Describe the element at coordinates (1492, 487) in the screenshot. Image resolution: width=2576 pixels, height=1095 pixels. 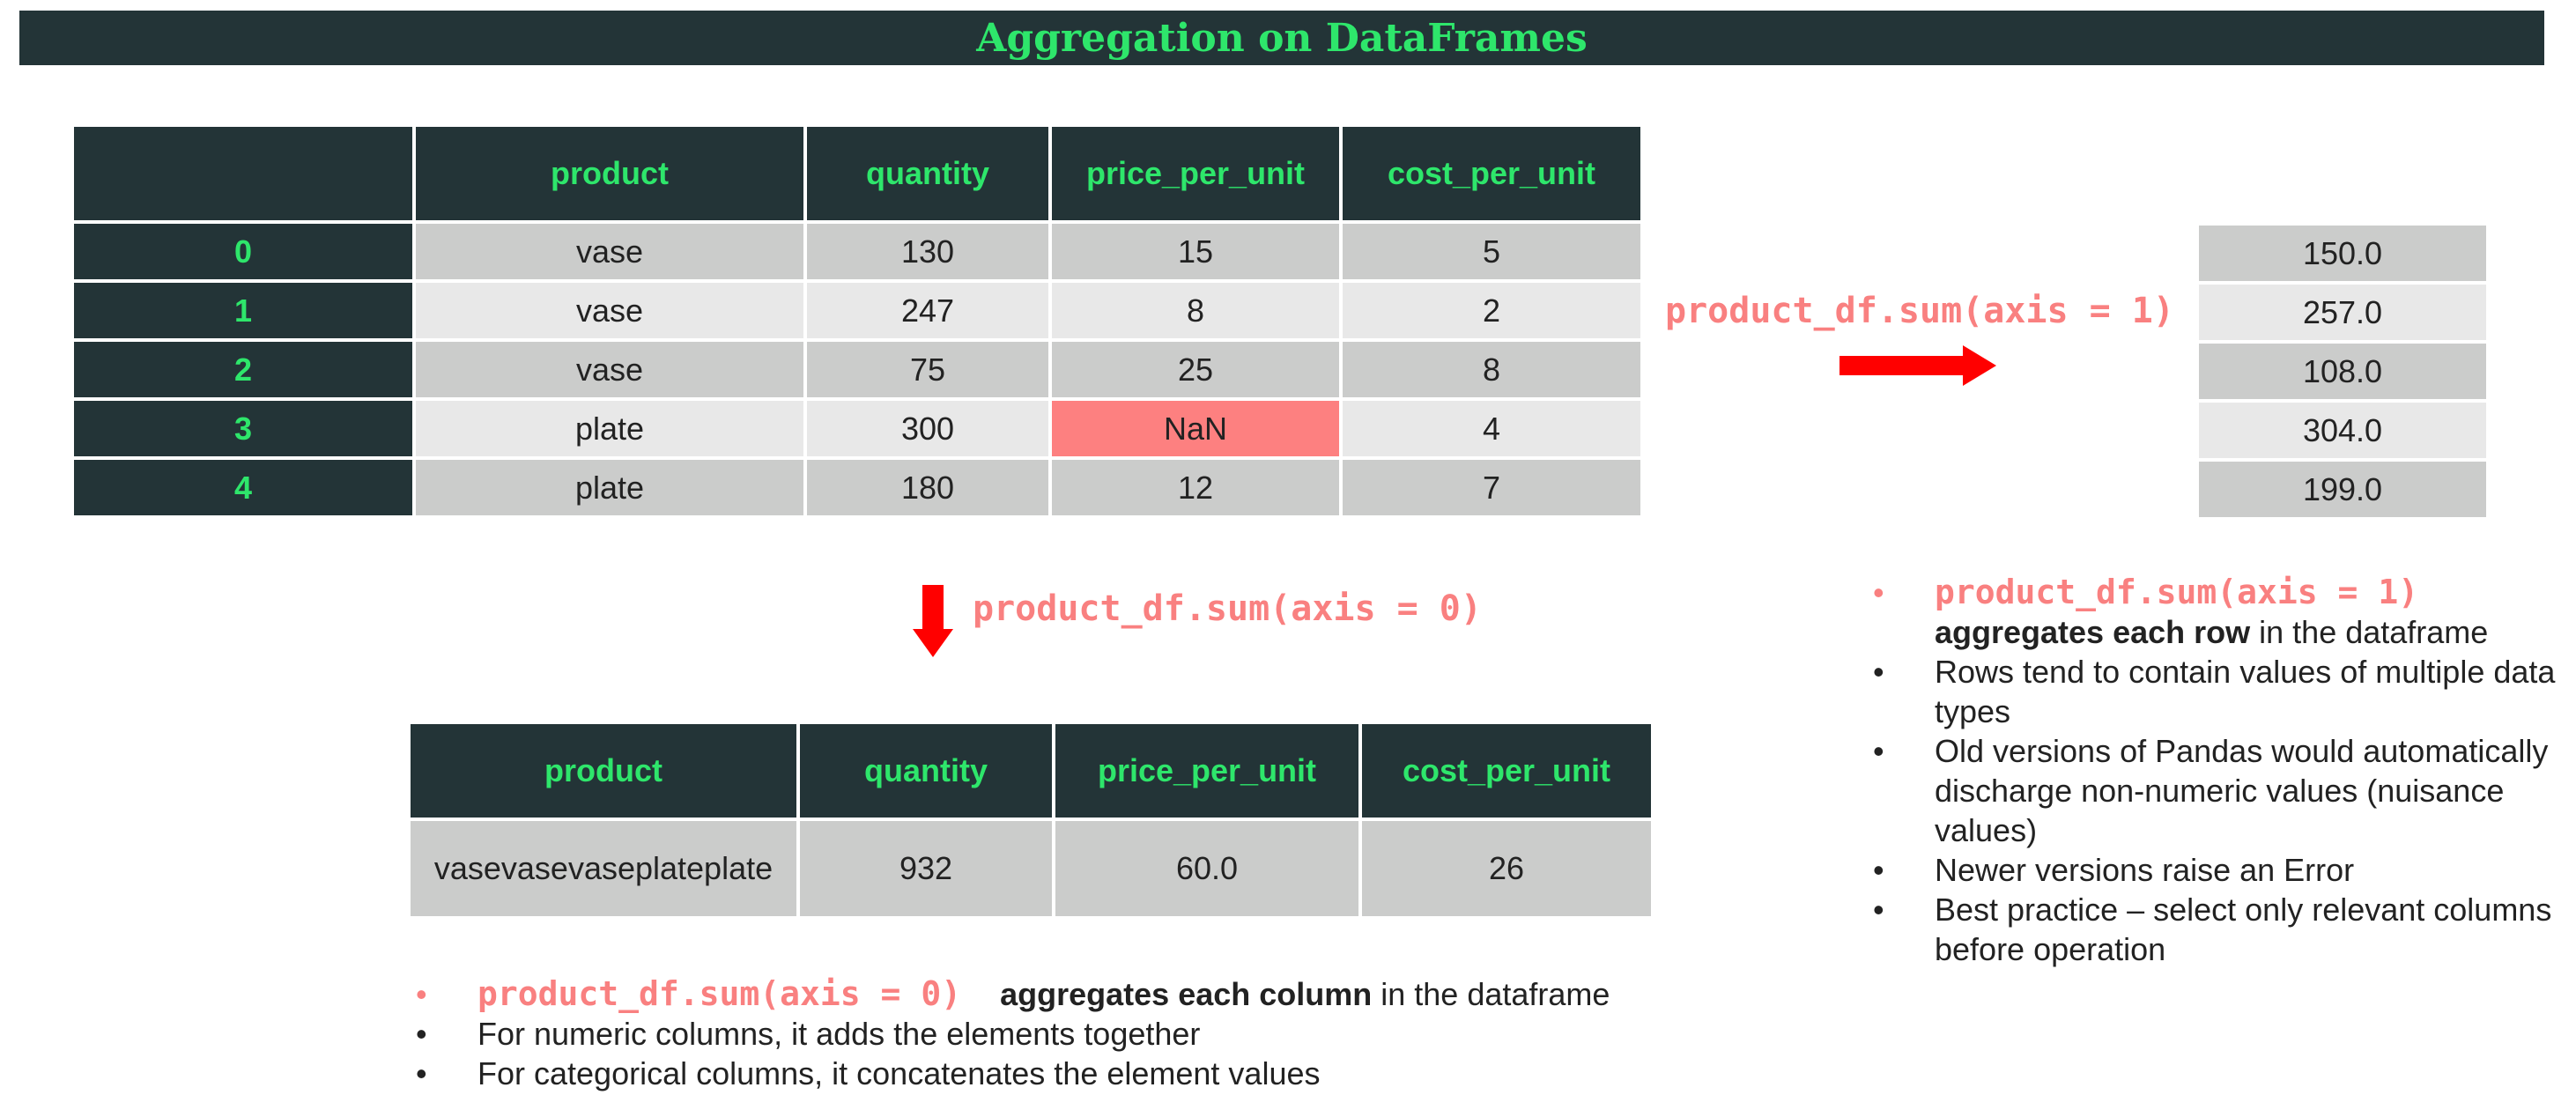
I see `table-cell: 7` at that location.